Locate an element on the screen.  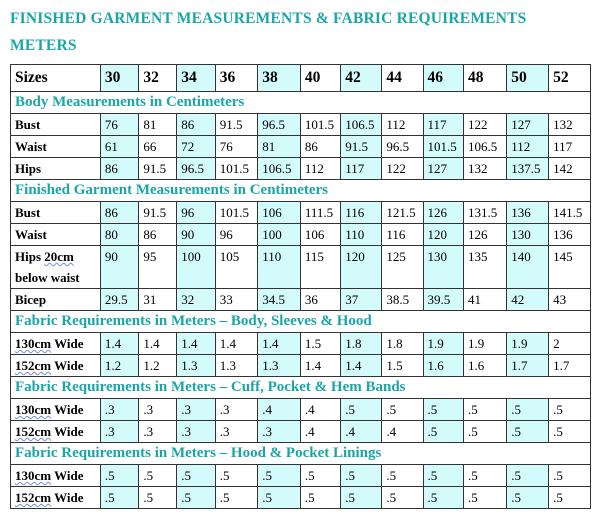
size-header-40: 40 is located at coordinates (320, 78).